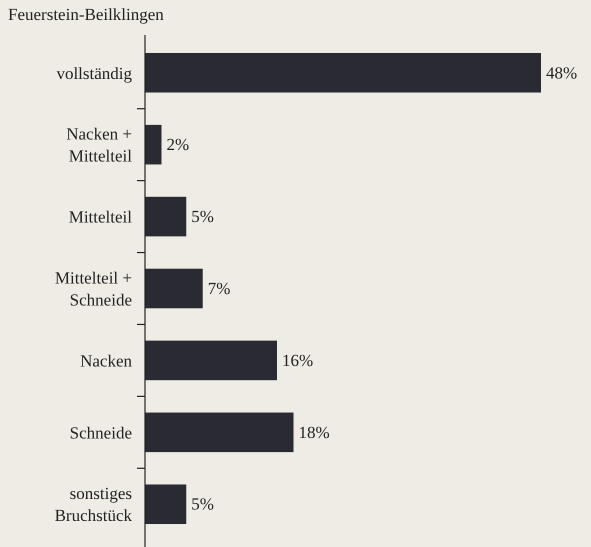  What do you see at coordinates (101, 432) in the screenshot?
I see `y-tick-label: Schneide` at bounding box center [101, 432].